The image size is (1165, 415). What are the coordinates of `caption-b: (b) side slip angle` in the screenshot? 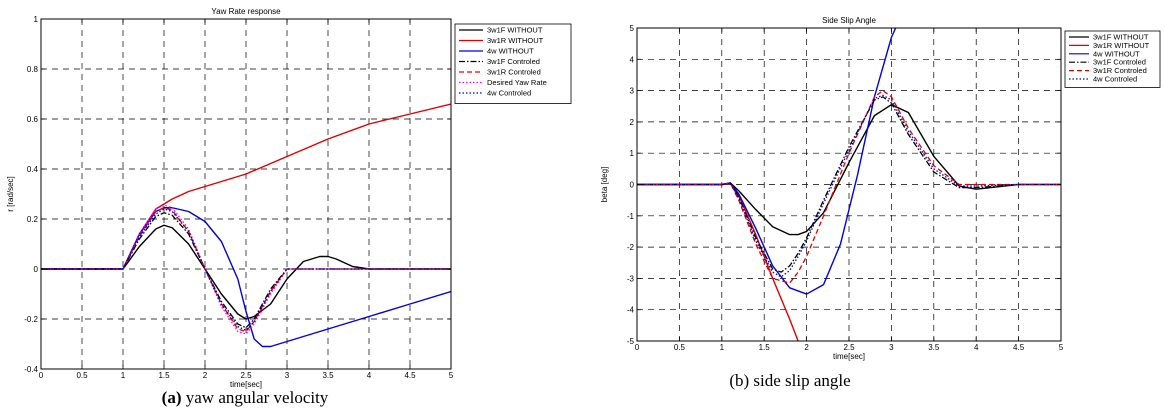 It's located at (789, 380).